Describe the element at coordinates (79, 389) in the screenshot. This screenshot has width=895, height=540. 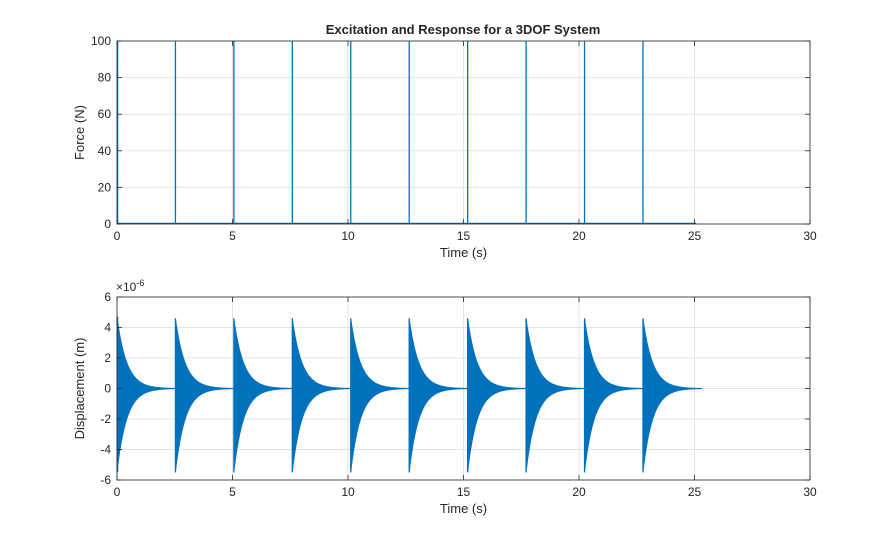
I see `disp-y-axis-label: Displacement (m)` at that location.